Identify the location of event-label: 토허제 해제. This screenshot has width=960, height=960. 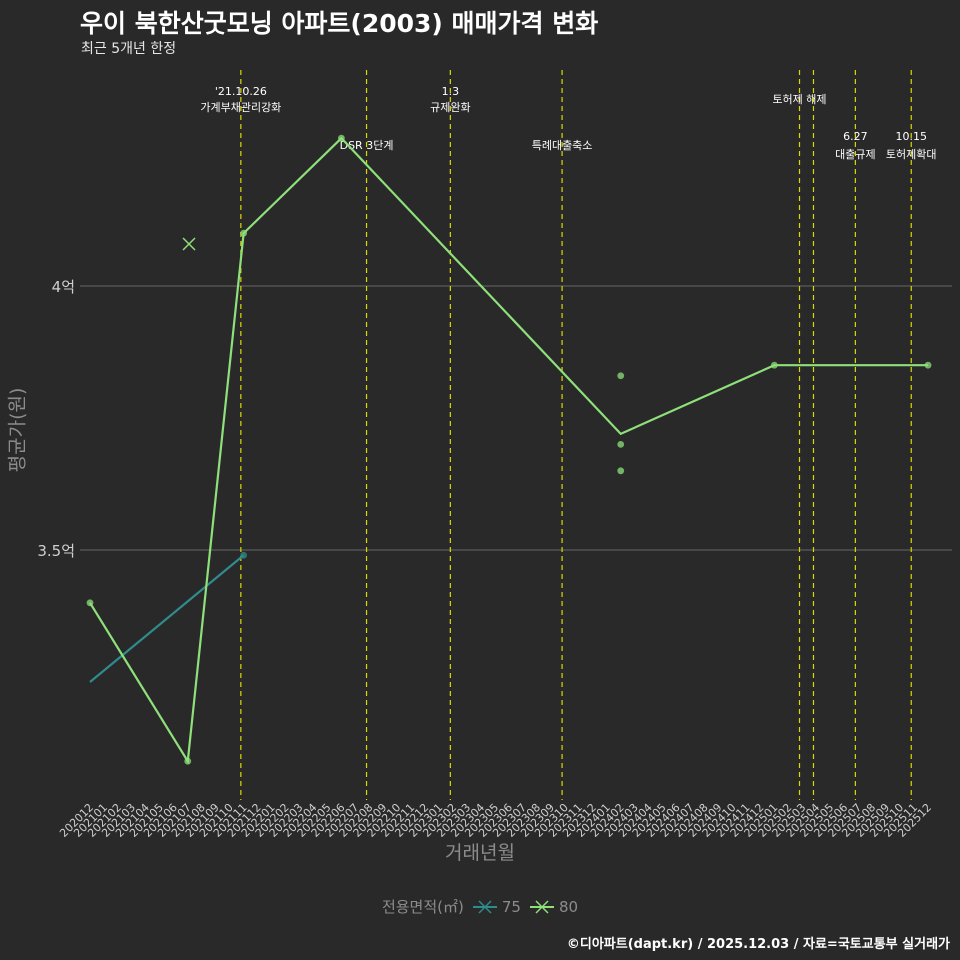
(799, 99).